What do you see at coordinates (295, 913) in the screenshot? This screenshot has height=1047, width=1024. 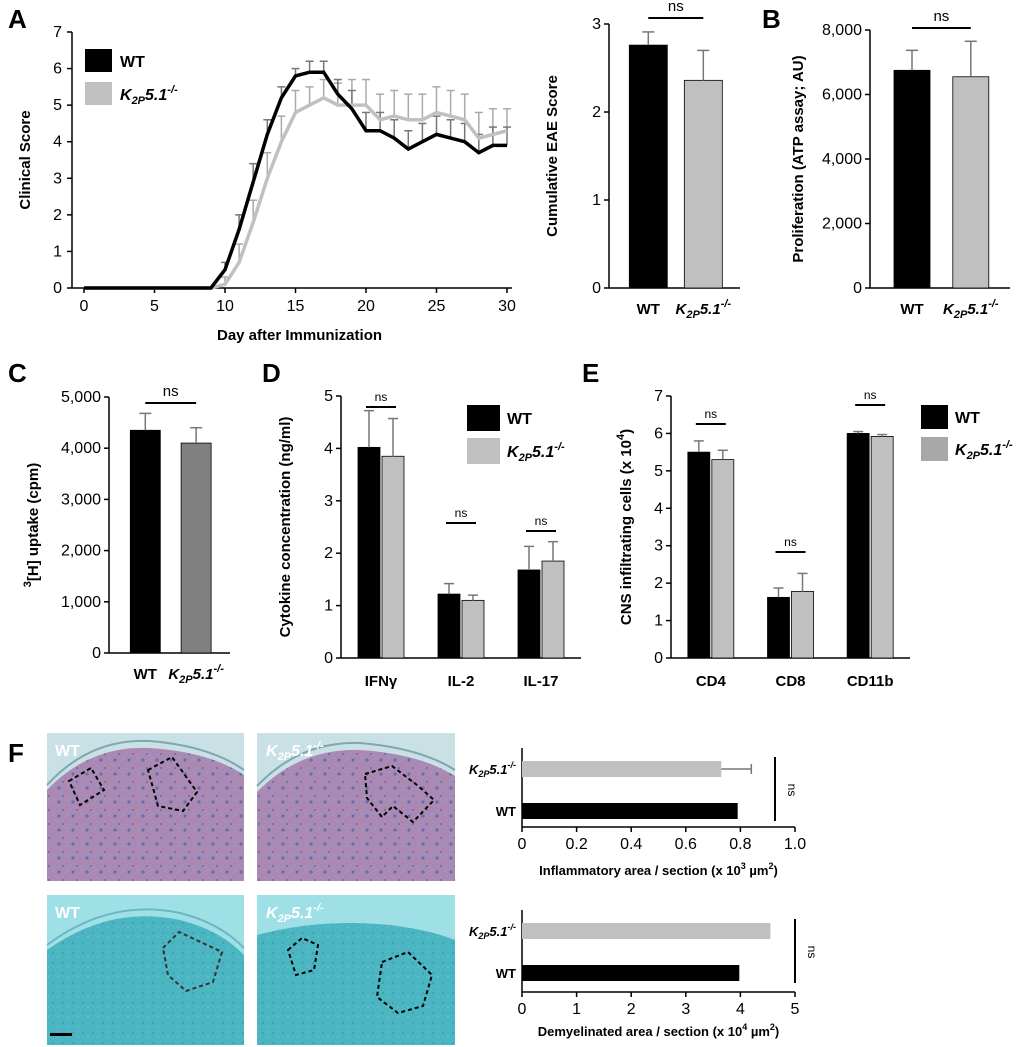 I see `micrograph-label: K2P5.1-/-` at bounding box center [295, 913].